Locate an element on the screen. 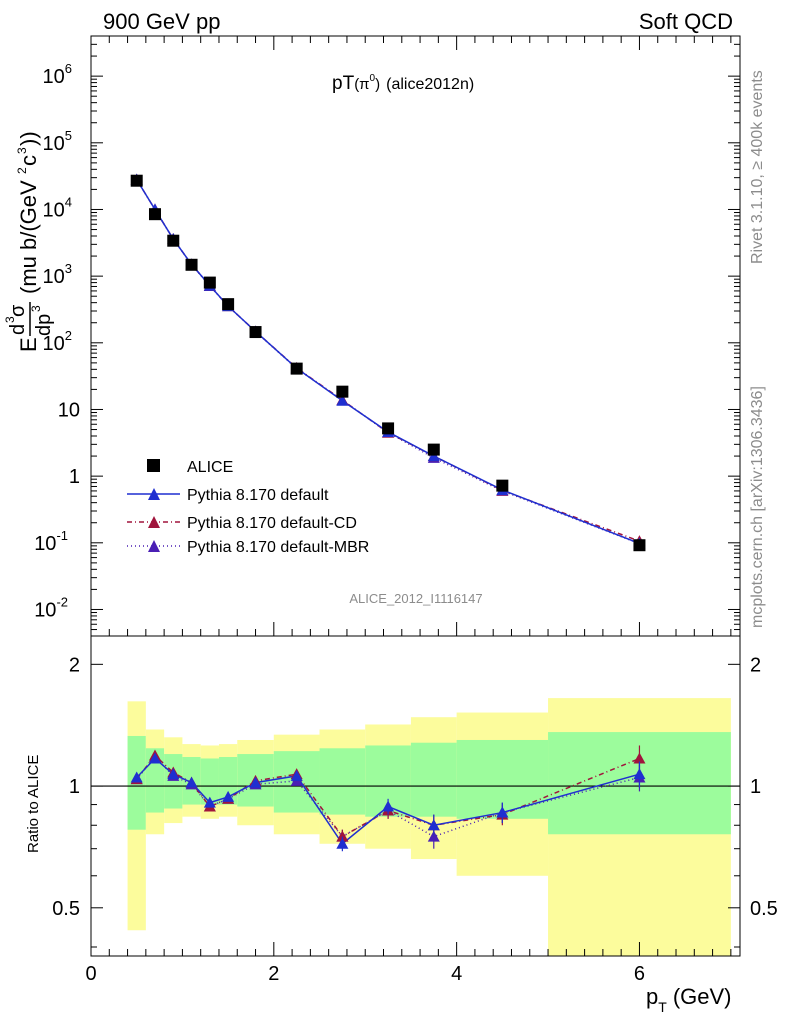 Image resolution: width=786 pixels, height=1024 pixels. legend-marker-default is located at coordinates (154, 494).